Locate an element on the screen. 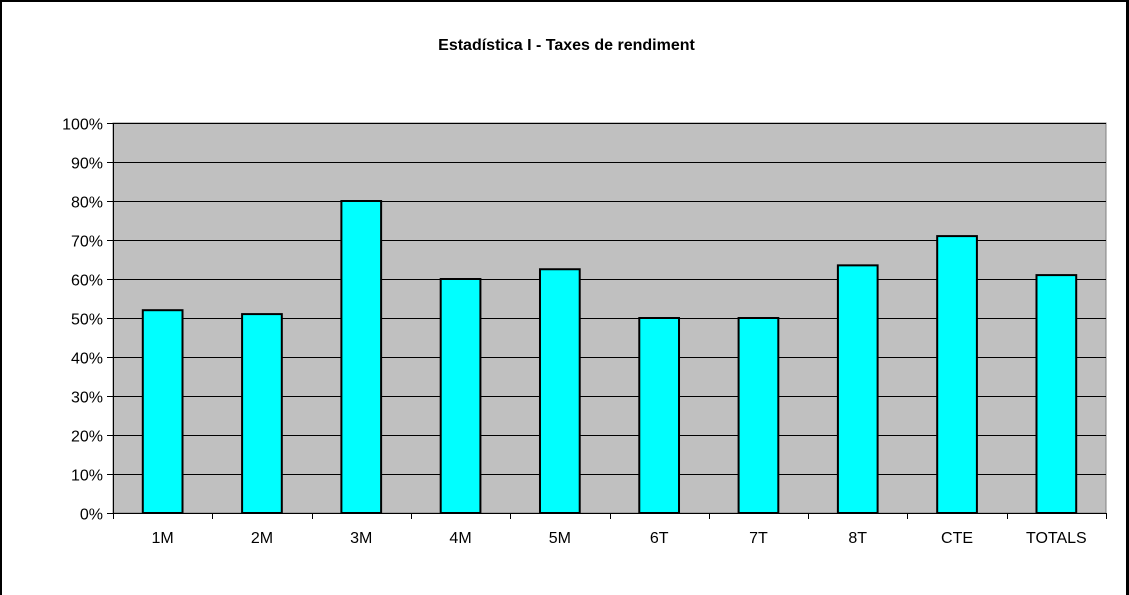  y-axis: 0% 10% 20% 30% 40% 50% 60% 70% 80% 90% 100% is located at coordinates (88, 320).